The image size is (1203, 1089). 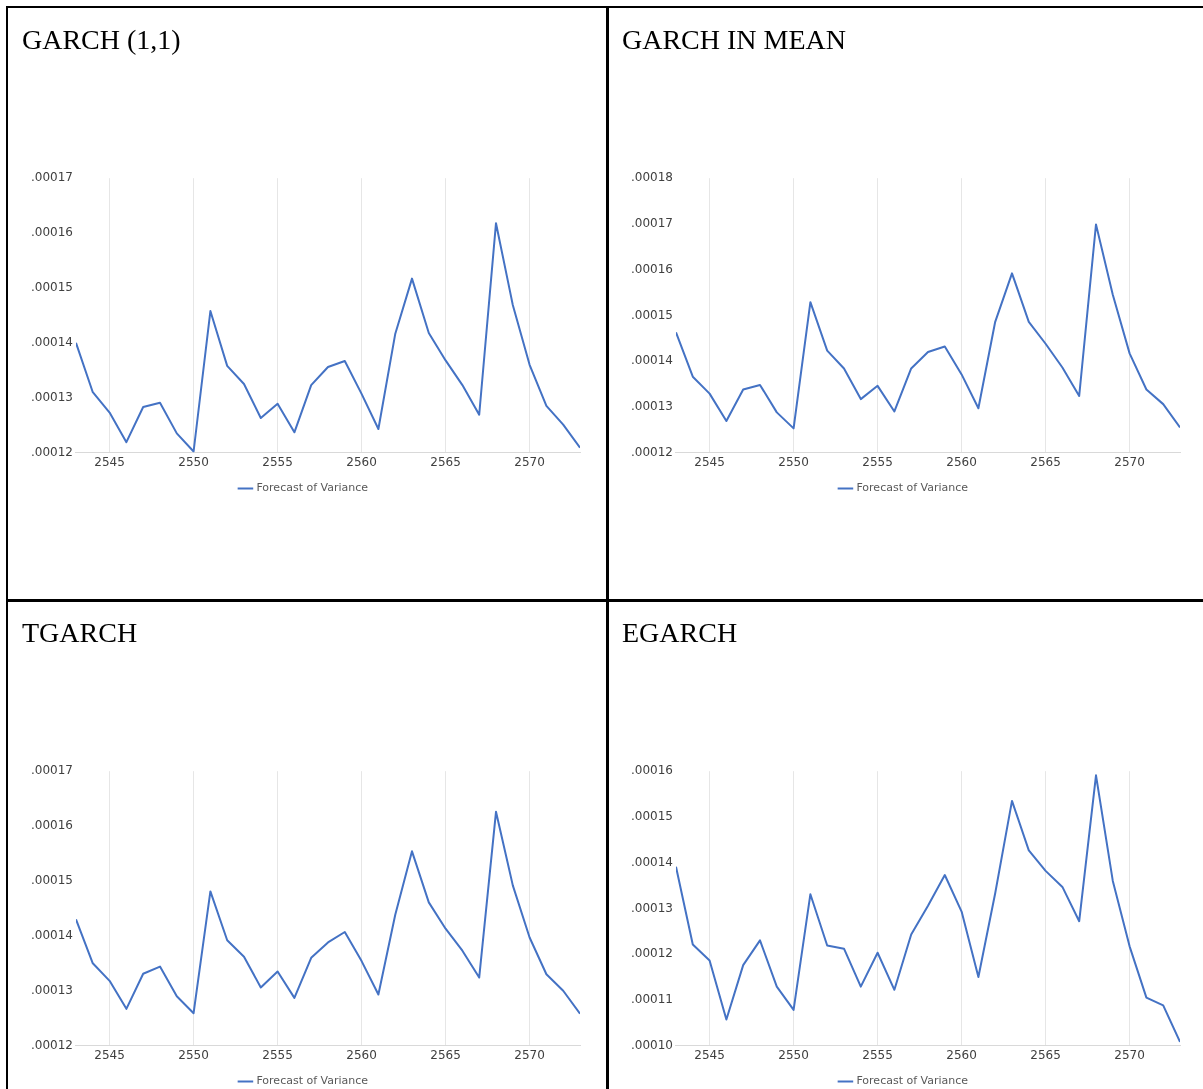 I want to click on y-tick-label: .00010, so click(x=651, y=1044).